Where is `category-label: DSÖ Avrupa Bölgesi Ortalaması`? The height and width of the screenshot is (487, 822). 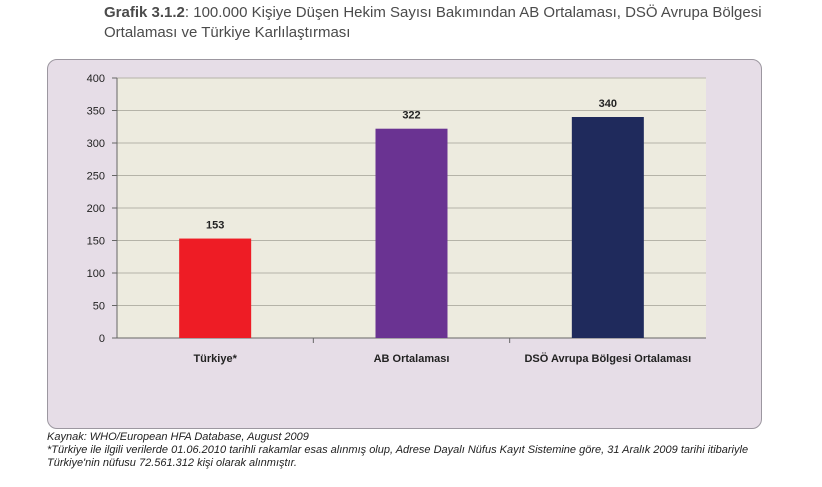 category-label: DSÖ Avrupa Bölgesi Ortalaması is located at coordinates (607, 358).